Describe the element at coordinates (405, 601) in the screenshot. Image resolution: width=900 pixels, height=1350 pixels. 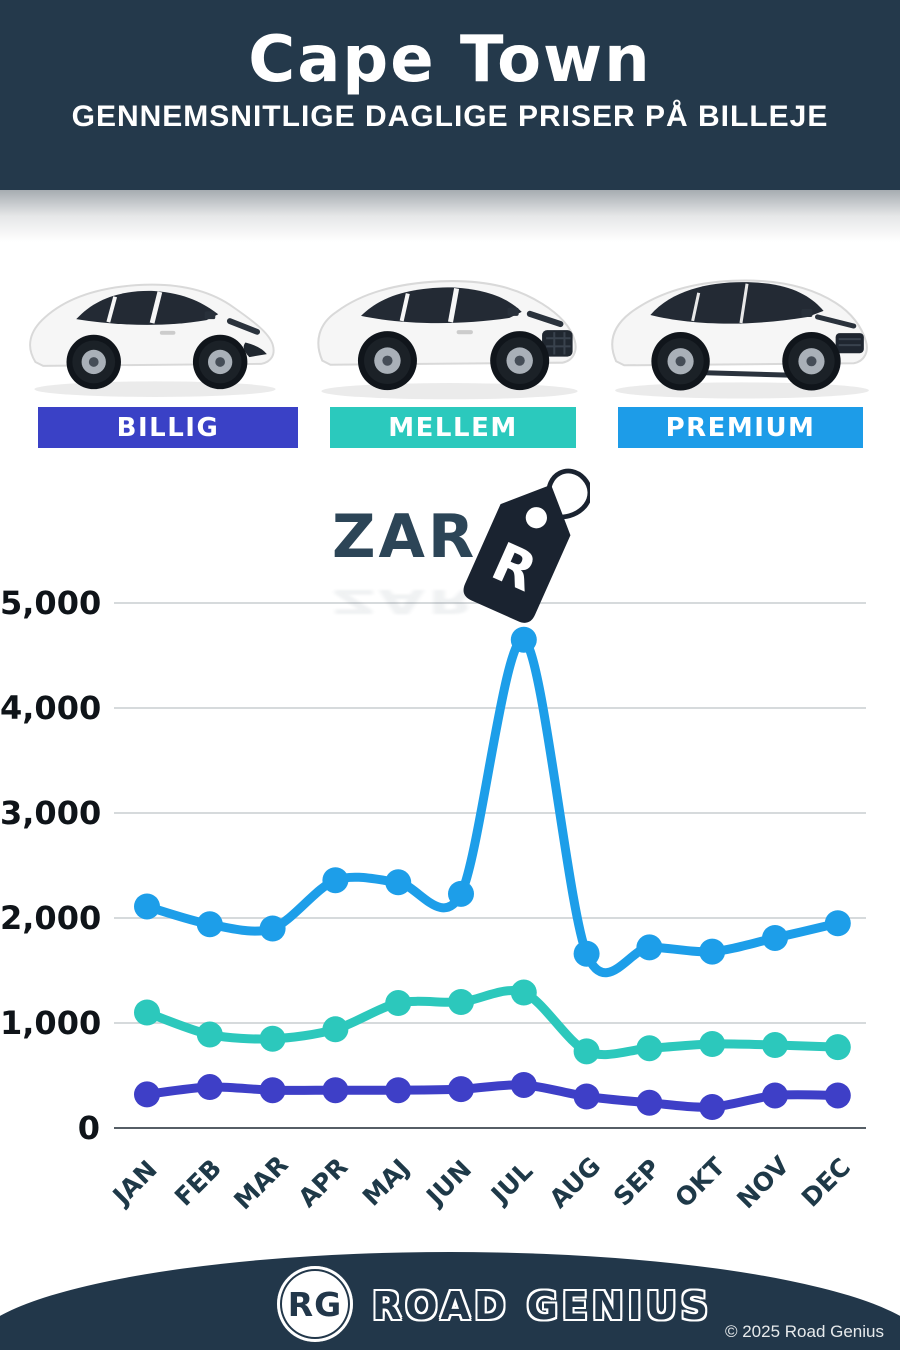
I see `currency-code-reflection: ZAR` at that location.